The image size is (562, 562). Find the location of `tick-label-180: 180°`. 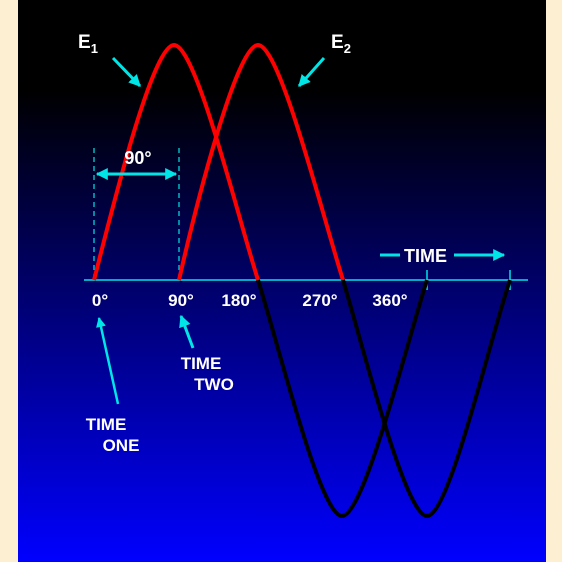

tick-label-180: 180° is located at coordinates (238, 300).